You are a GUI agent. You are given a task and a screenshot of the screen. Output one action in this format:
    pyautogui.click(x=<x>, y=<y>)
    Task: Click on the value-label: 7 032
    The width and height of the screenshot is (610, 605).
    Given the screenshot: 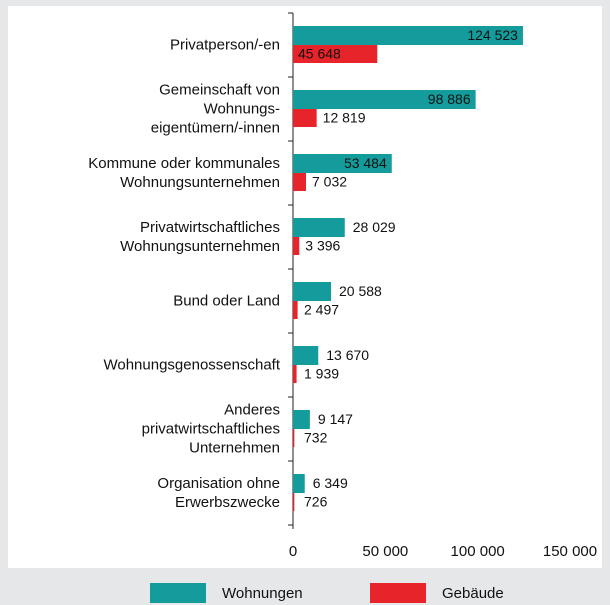 What is the action you would take?
    pyautogui.click(x=329, y=182)
    